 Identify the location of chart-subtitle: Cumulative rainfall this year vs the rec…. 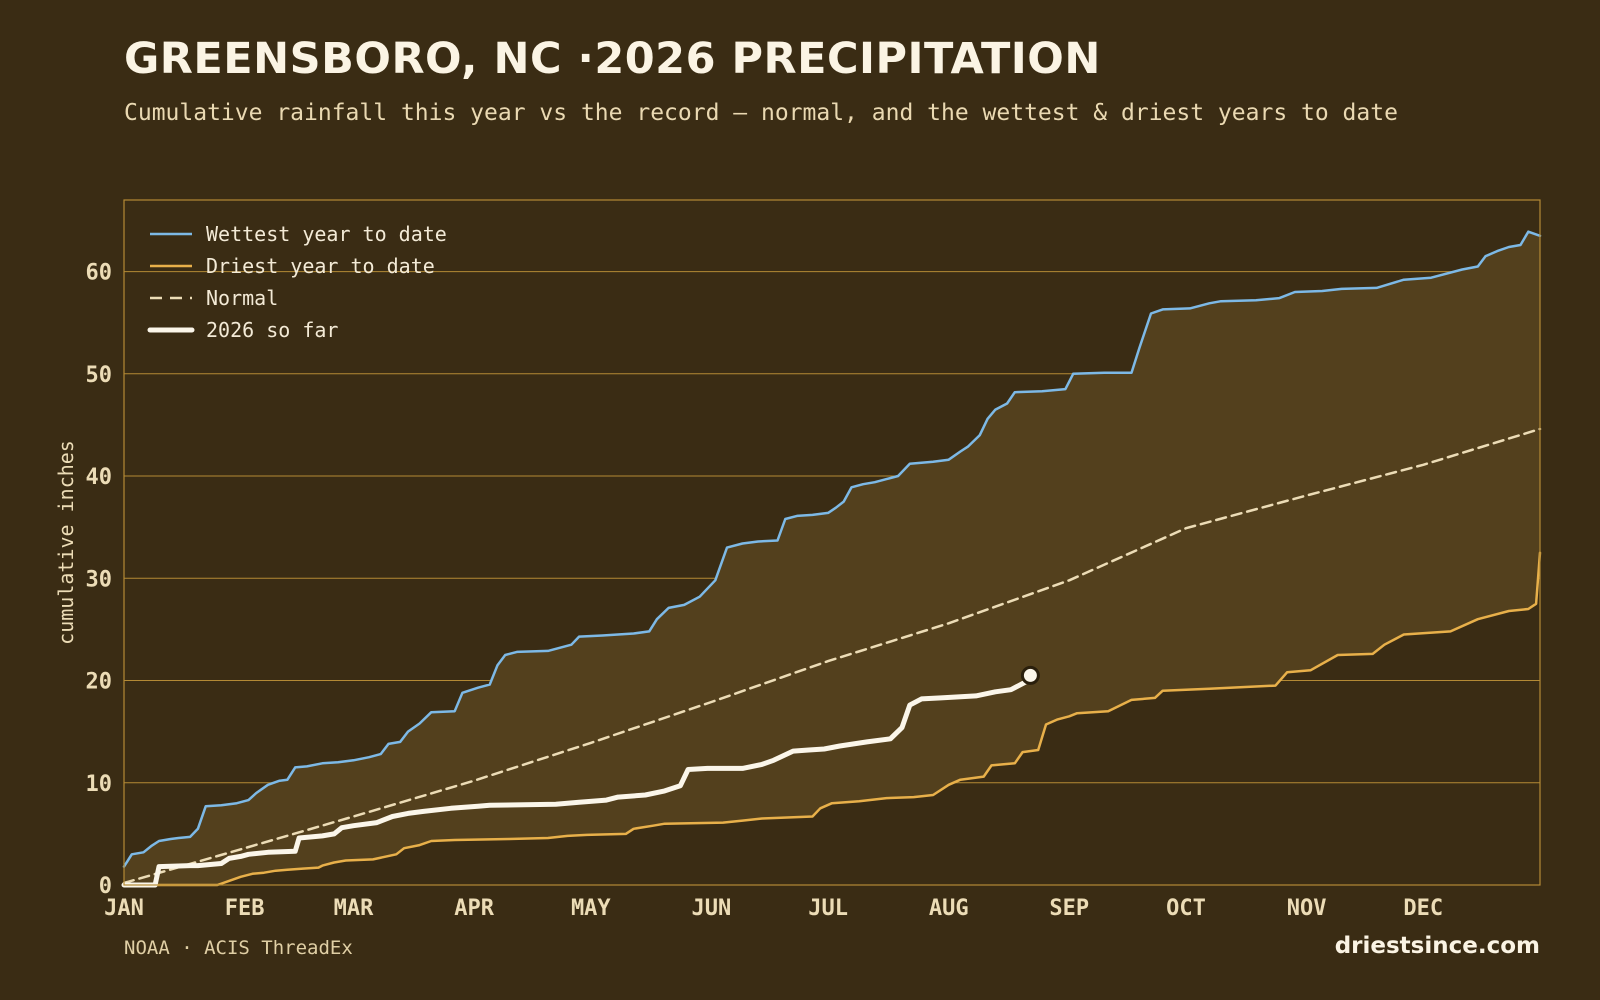
(761, 113).